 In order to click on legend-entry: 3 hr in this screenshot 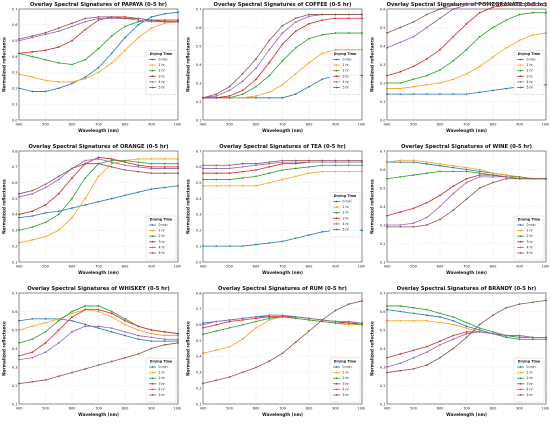, I will do `click(530, 384)`.